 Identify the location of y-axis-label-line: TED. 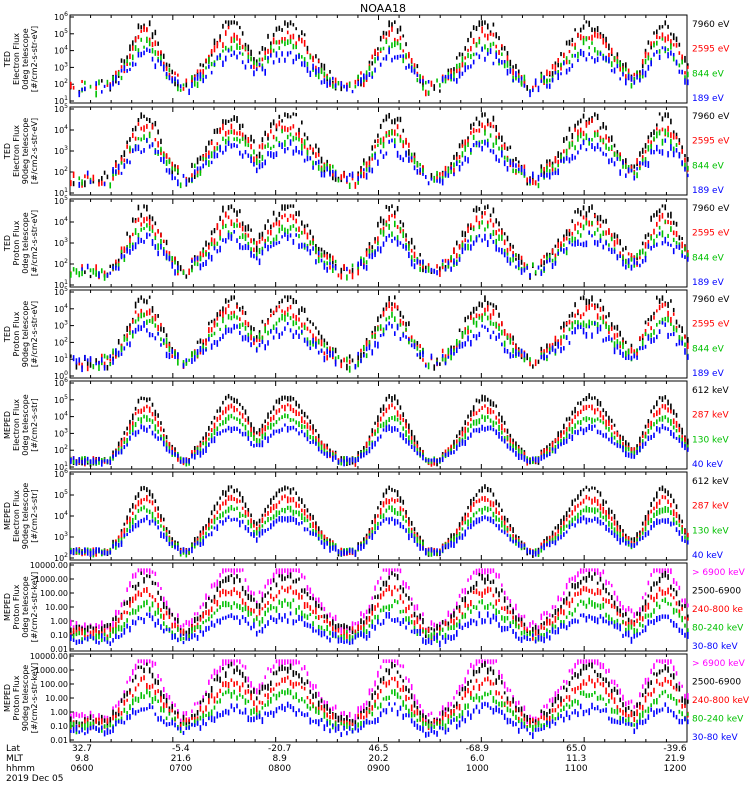
(7, 334).